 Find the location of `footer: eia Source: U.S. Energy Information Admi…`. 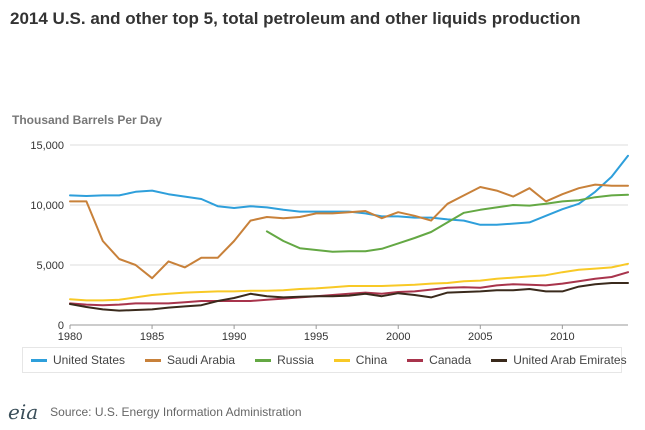

footer: eia Source: U.S. Energy Information Admi… is located at coordinates (155, 412).